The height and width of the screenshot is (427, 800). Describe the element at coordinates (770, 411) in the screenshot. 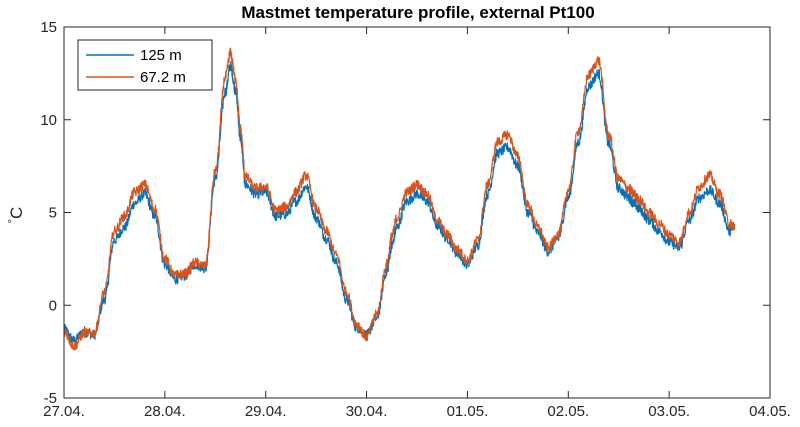

I see `x-tick-label: 04.05.` at that location.